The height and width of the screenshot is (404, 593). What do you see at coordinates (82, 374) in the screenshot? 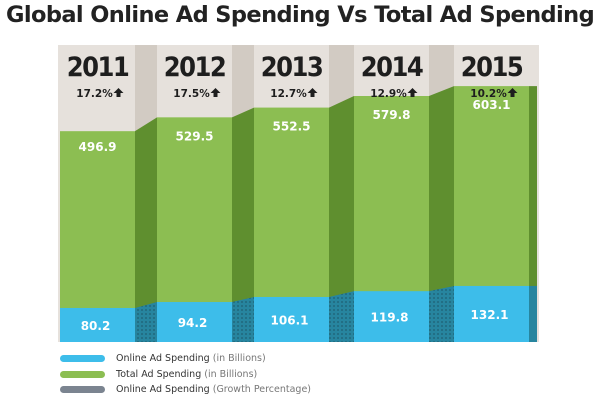
I see `legend-swatch-total` at bounding box center [82, 374].